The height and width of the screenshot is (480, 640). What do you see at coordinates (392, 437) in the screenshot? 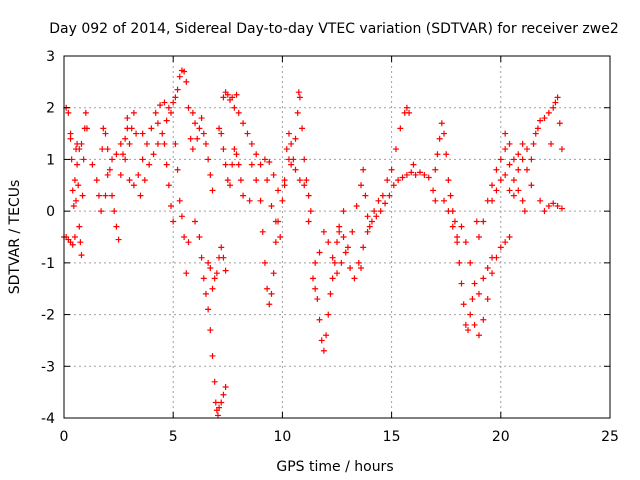
I see `x-tick-label: 15` at bounding box center [392, 437].